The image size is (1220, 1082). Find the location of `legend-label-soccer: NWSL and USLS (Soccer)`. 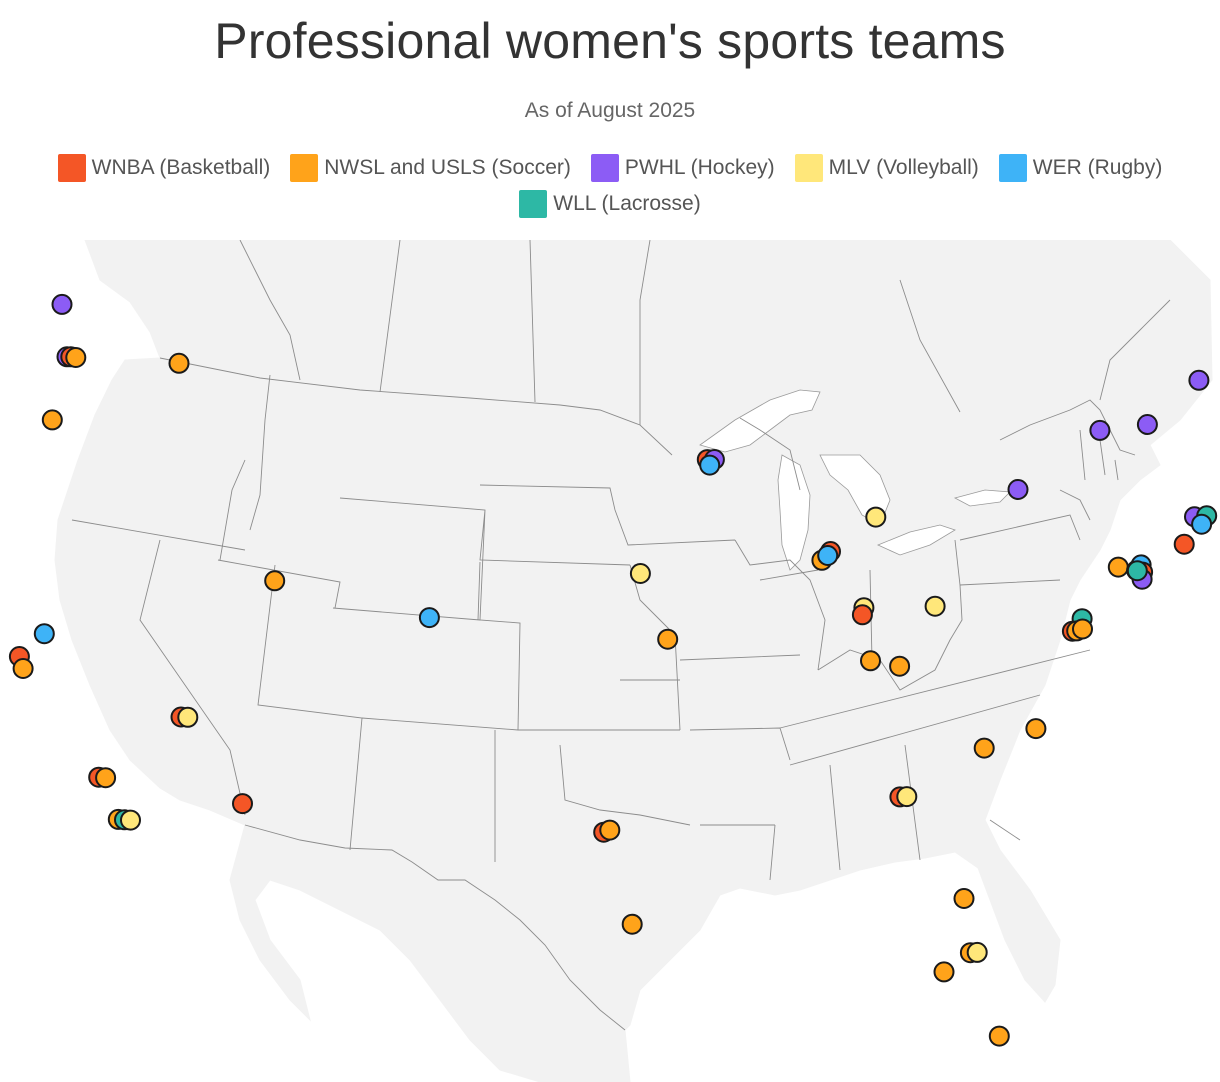

legend-label-soccer: NWSL and USLS (Soccer) is located at coordinates (447, 167).